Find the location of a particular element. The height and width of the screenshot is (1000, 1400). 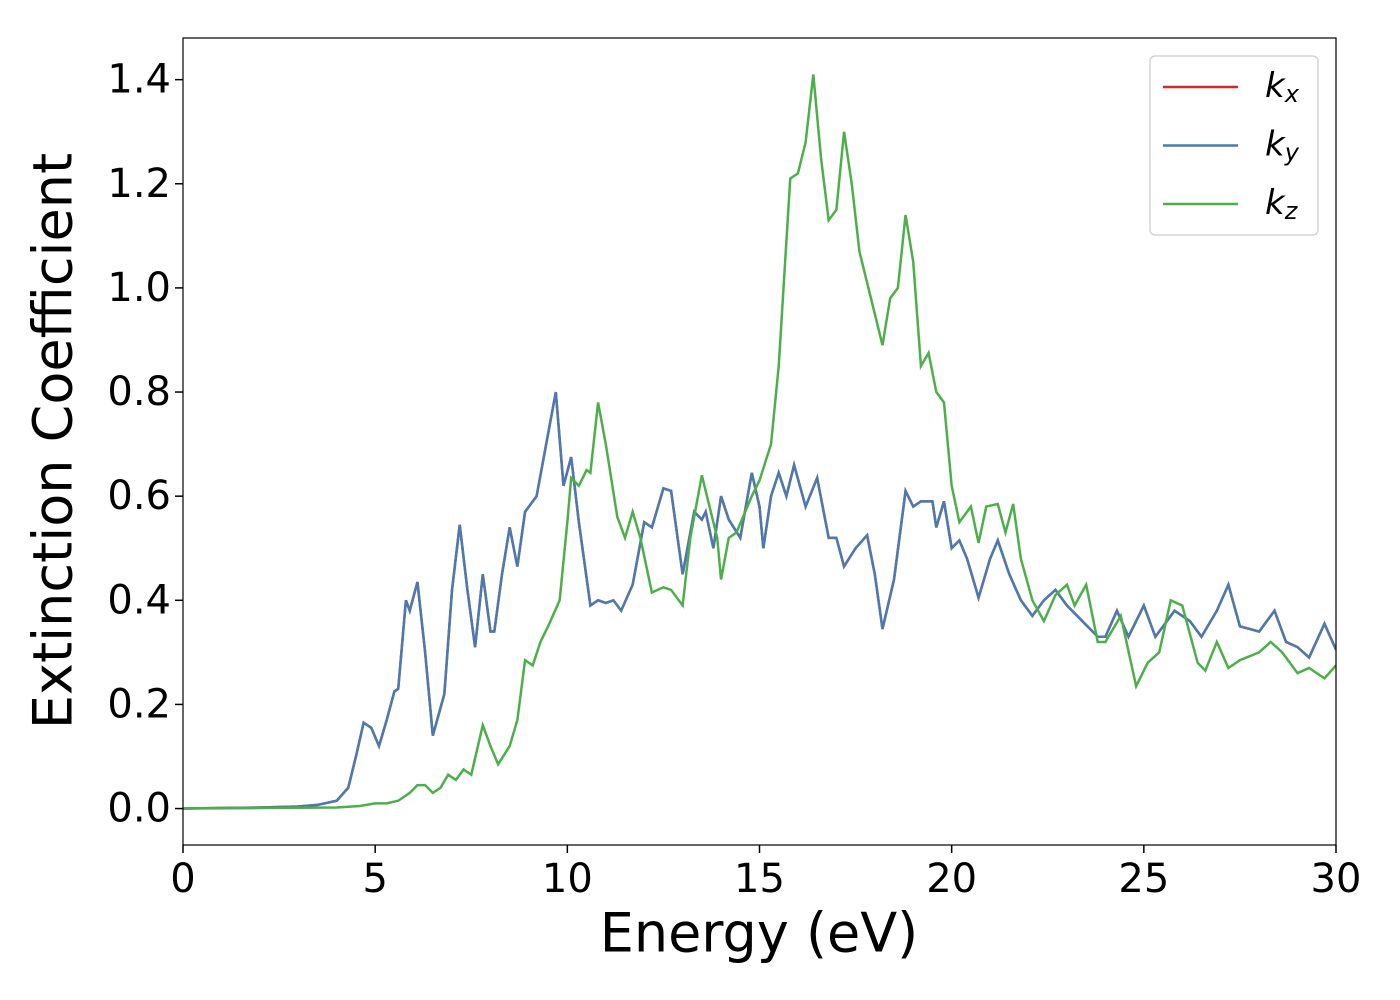

x-tick-label: 25 is located at coordinates (1143, 879).